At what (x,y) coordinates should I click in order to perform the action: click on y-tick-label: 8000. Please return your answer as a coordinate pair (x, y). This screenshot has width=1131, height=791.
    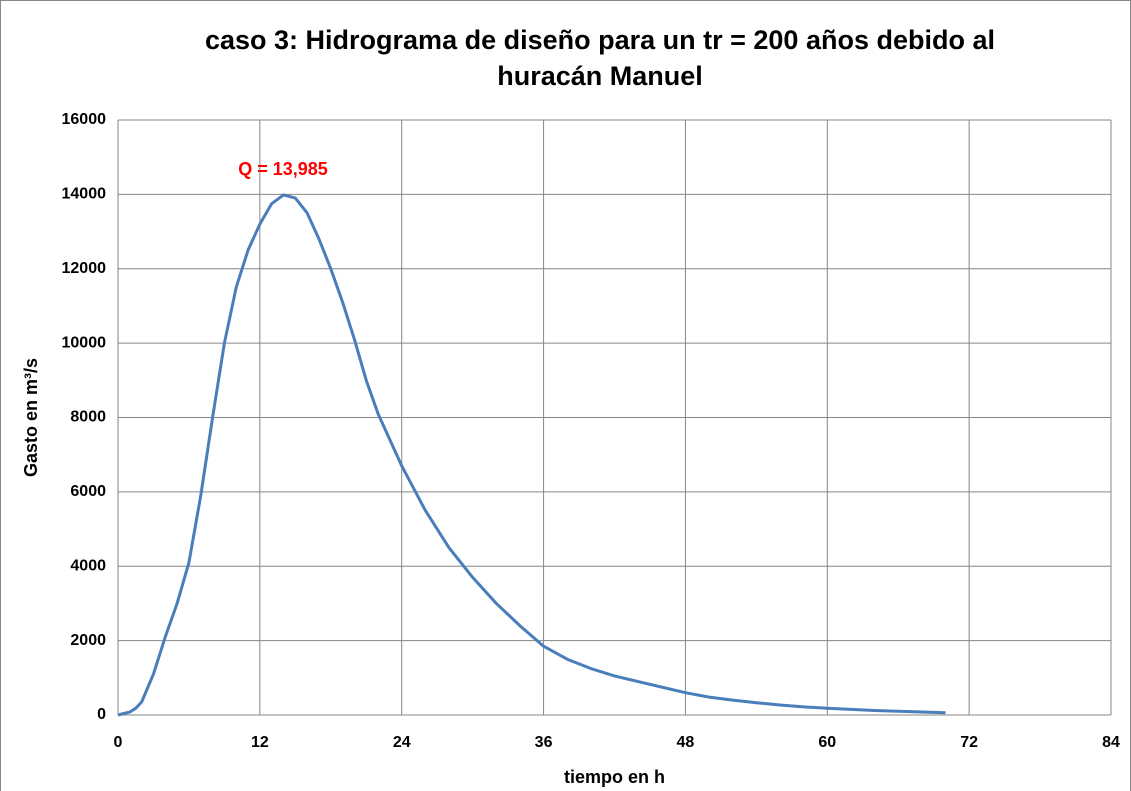
    Looking at the image, I should click on (88, 417).